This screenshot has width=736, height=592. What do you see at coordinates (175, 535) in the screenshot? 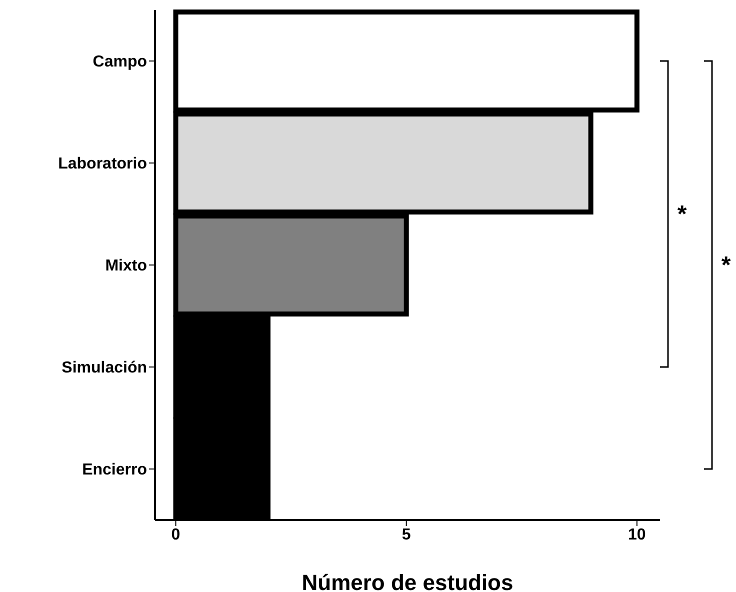
I see `x-tick-label: 0` at bounding box center [175, 535].